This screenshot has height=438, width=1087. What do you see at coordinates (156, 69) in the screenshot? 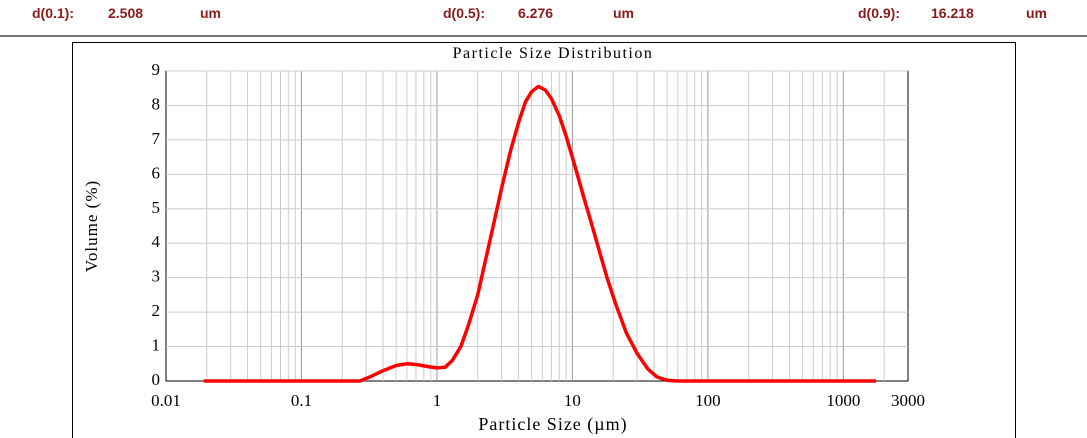
I see `y-tick-label: 9` at bounding box center [156, 69].